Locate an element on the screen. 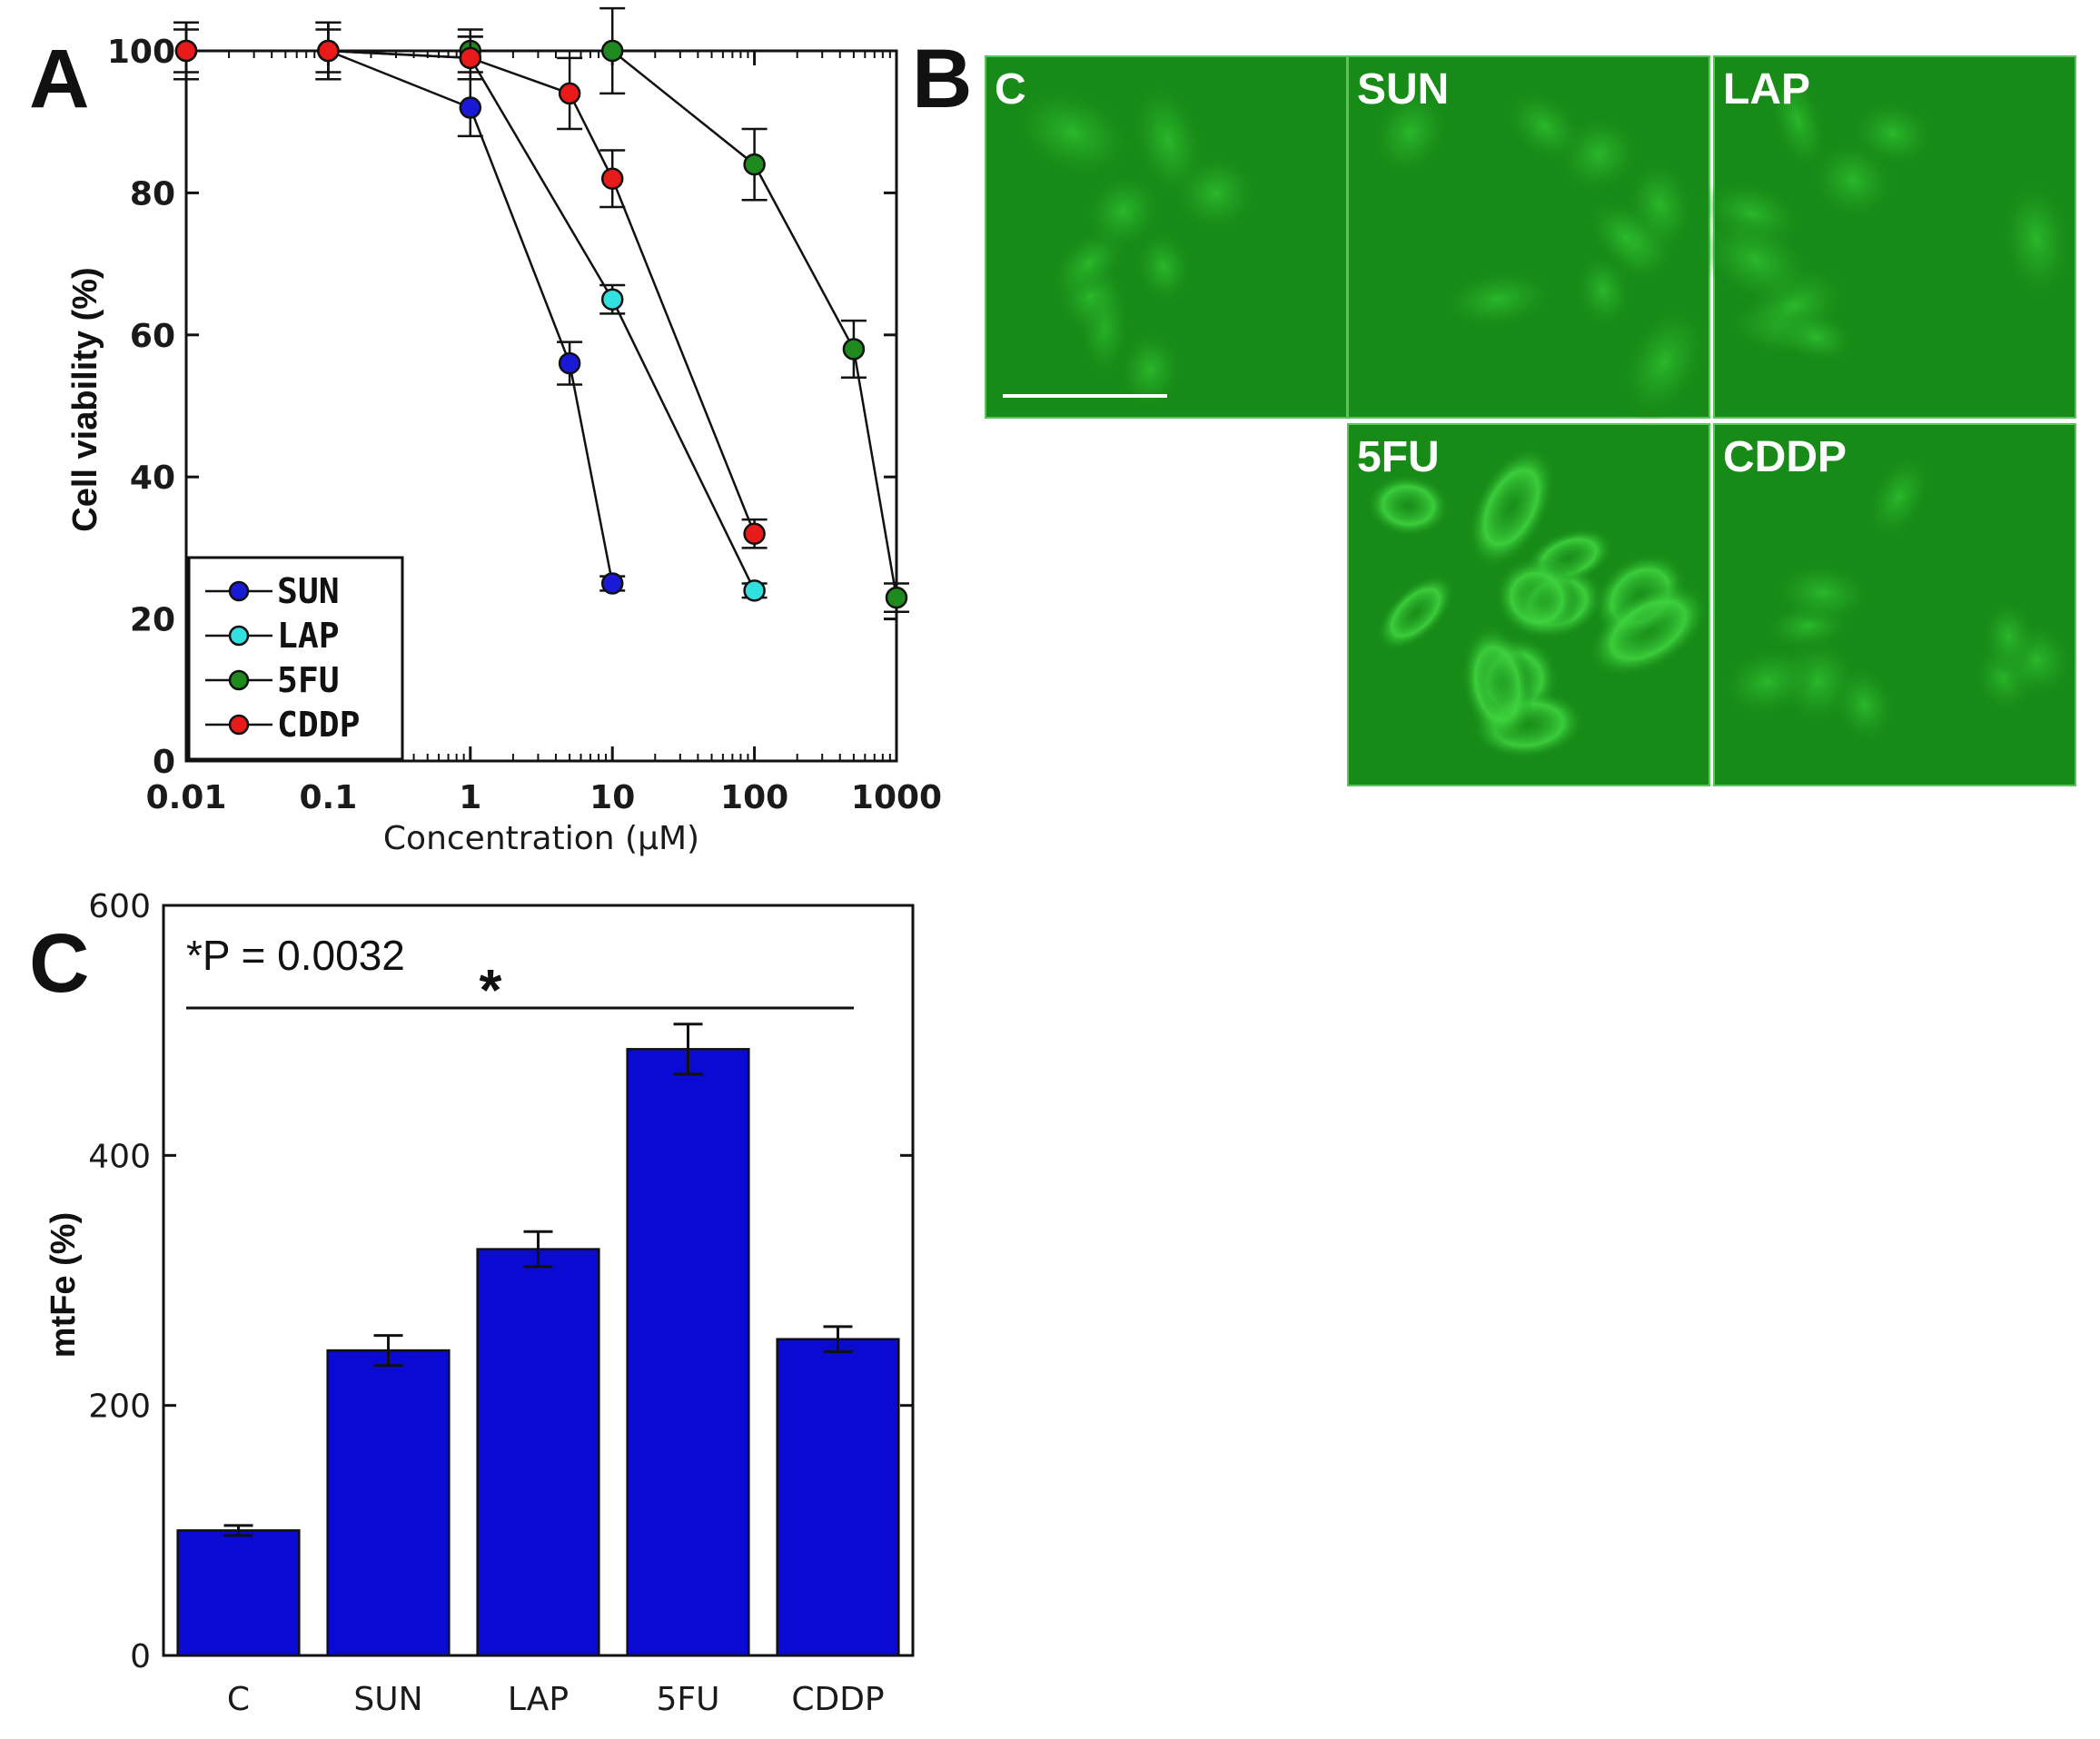 The height and width of the screenshot is (1739, 2100). bar-cddp is located at coordinates (838, 1491).